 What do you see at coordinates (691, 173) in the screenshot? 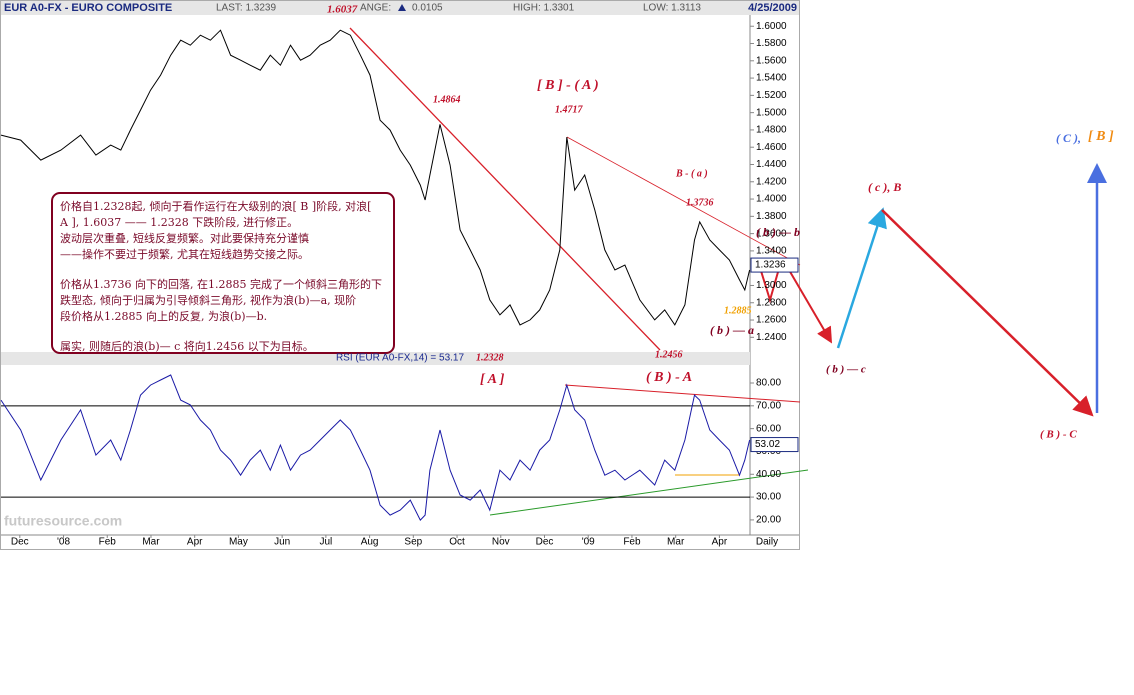
I see `annotation: B - ( a )` at bounding box center [691, 173].